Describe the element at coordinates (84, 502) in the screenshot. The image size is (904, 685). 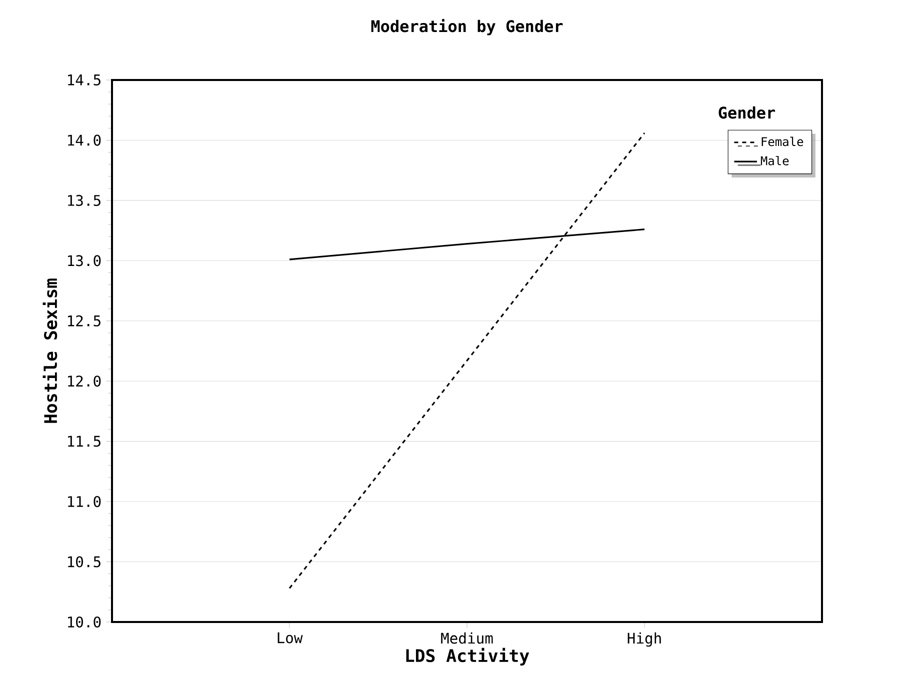
I see `y-tick-label: 11.0` at that location.